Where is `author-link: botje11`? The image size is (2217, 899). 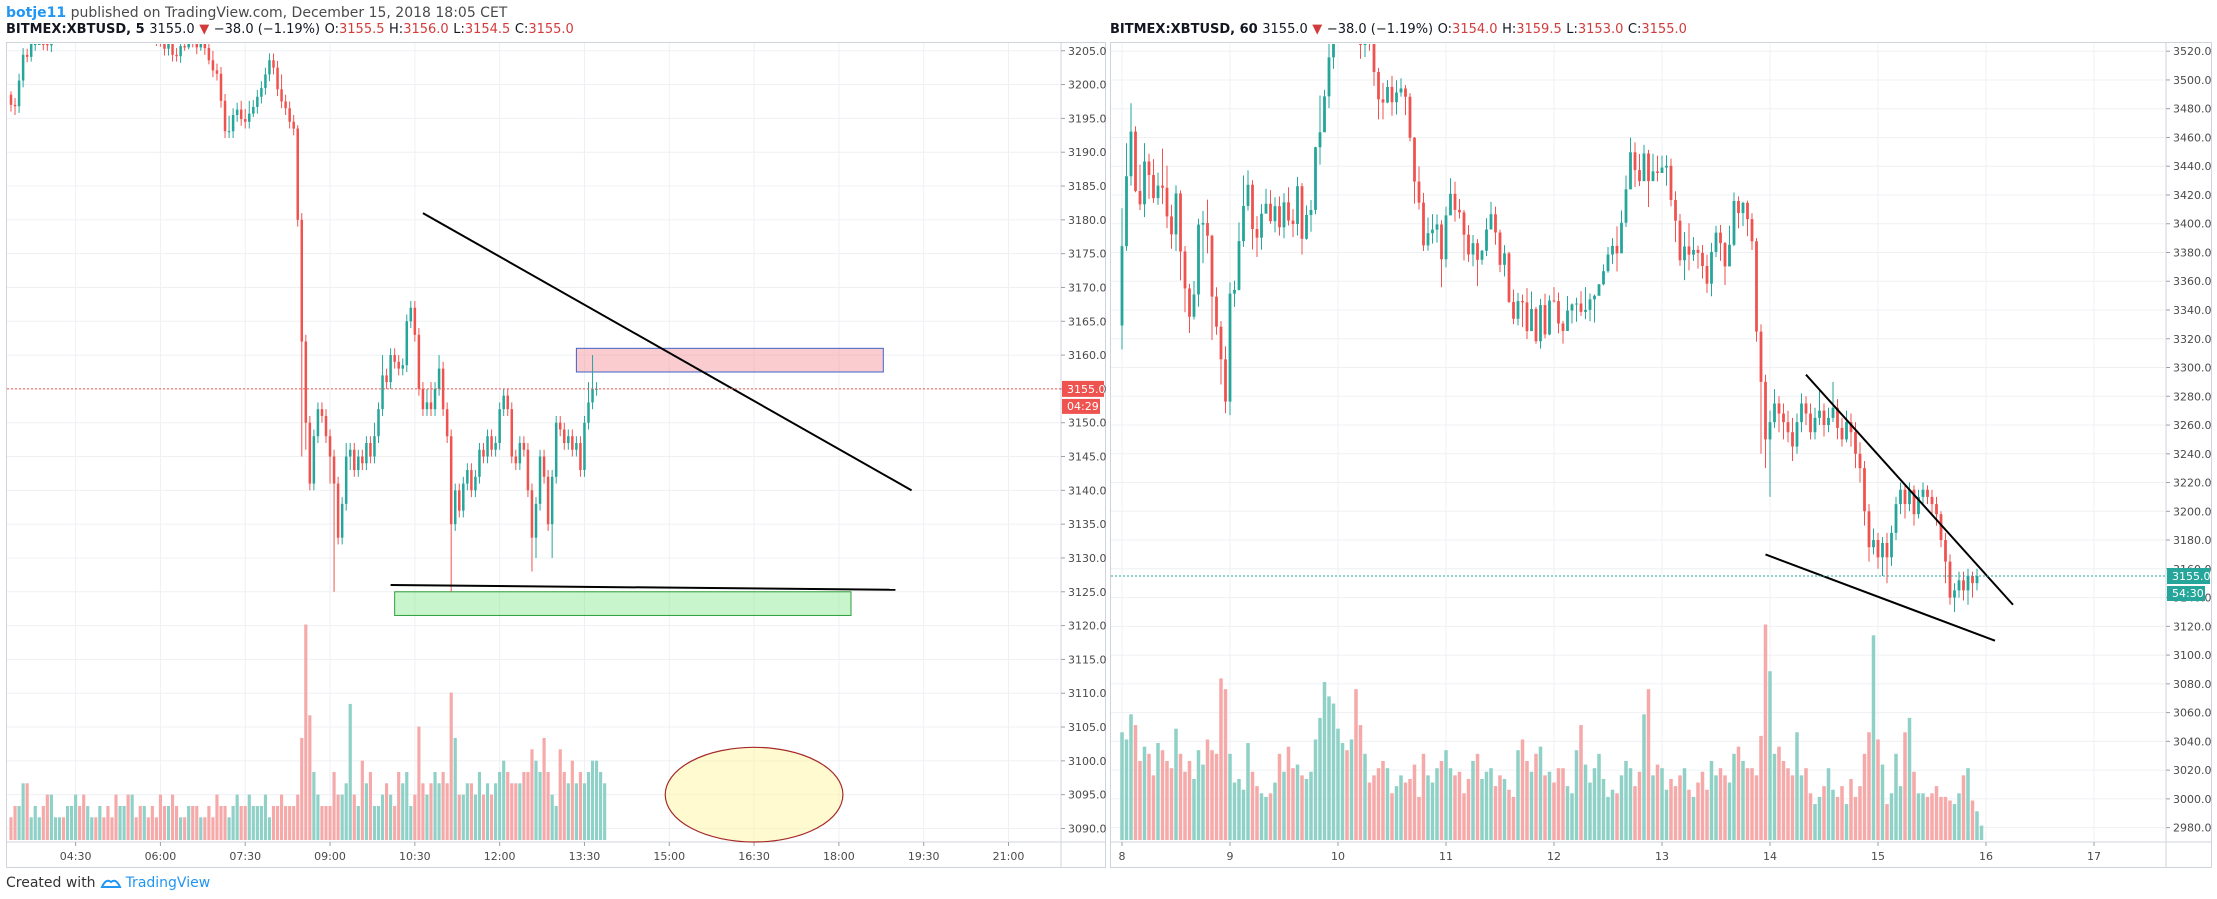 author-link: botje11 is located at coordinates (36, 13).